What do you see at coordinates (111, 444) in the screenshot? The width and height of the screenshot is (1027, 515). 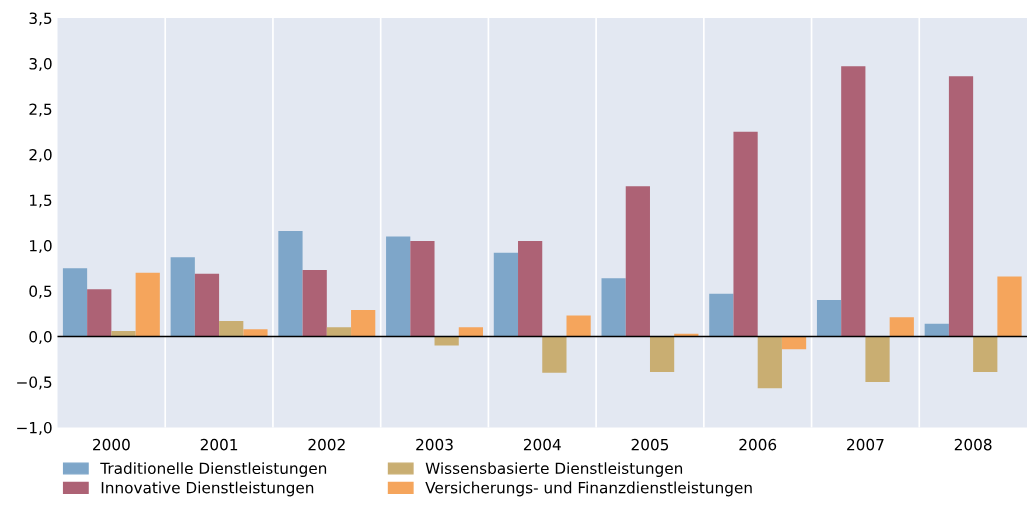 I see `x-tick-label: 2000` at bounding box center [111, 444].